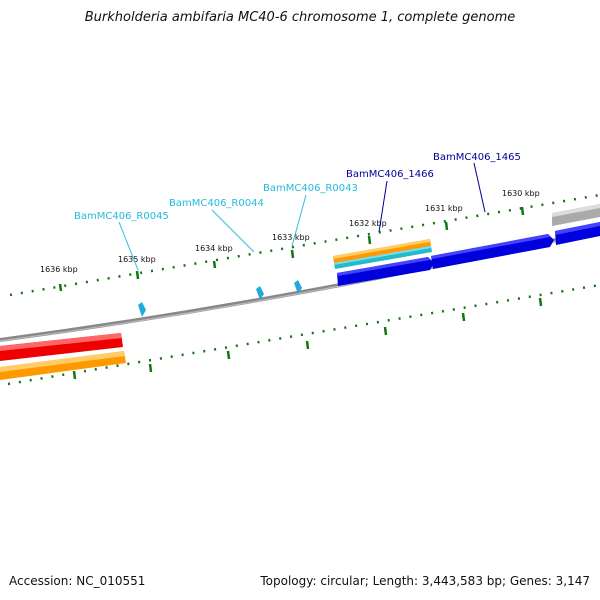 The image size is (600, 600). What do you see at coordinates (307, 338) in the screenshot?
I see `inner-major-ticks` at bounding box center [307, 338].